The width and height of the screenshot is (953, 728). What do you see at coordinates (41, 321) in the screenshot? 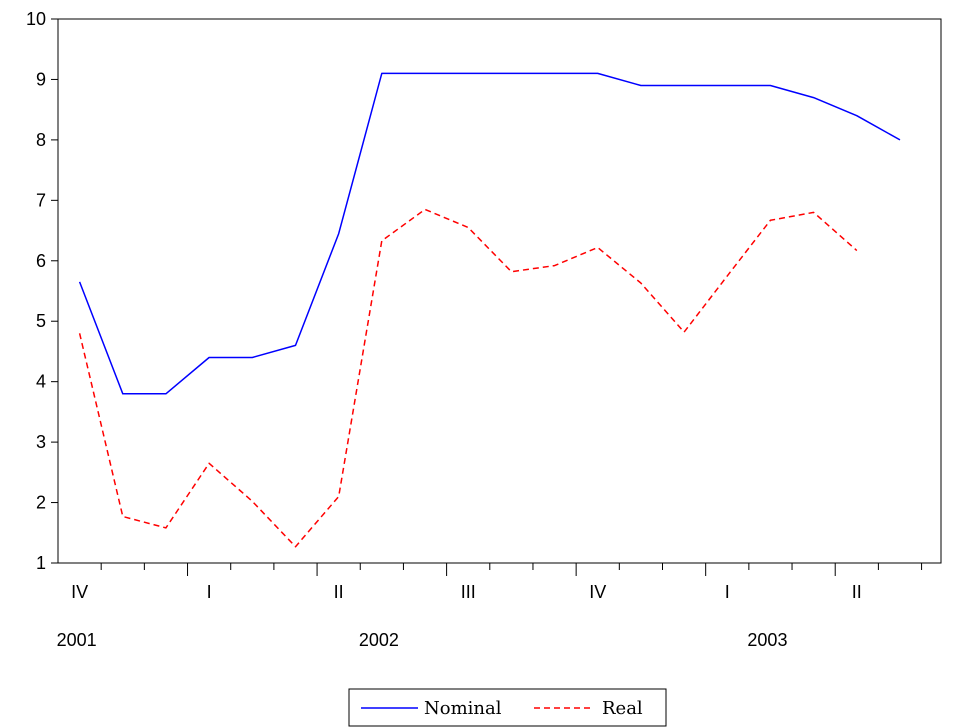
I see `y-tick-label: 5` at bounding box center [41, 321].